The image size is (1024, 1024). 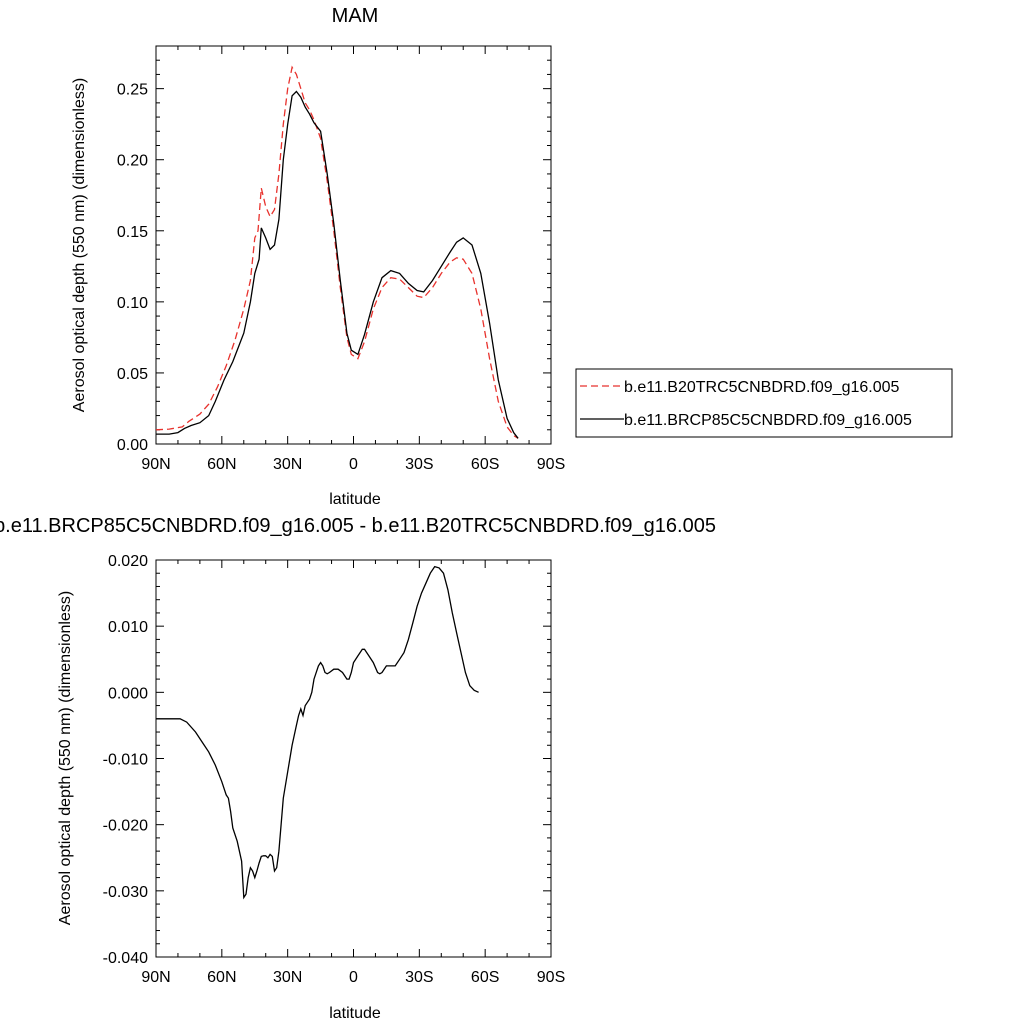 I want to click on top-y-tick-label: 0.05, so click(x=132, y=374).